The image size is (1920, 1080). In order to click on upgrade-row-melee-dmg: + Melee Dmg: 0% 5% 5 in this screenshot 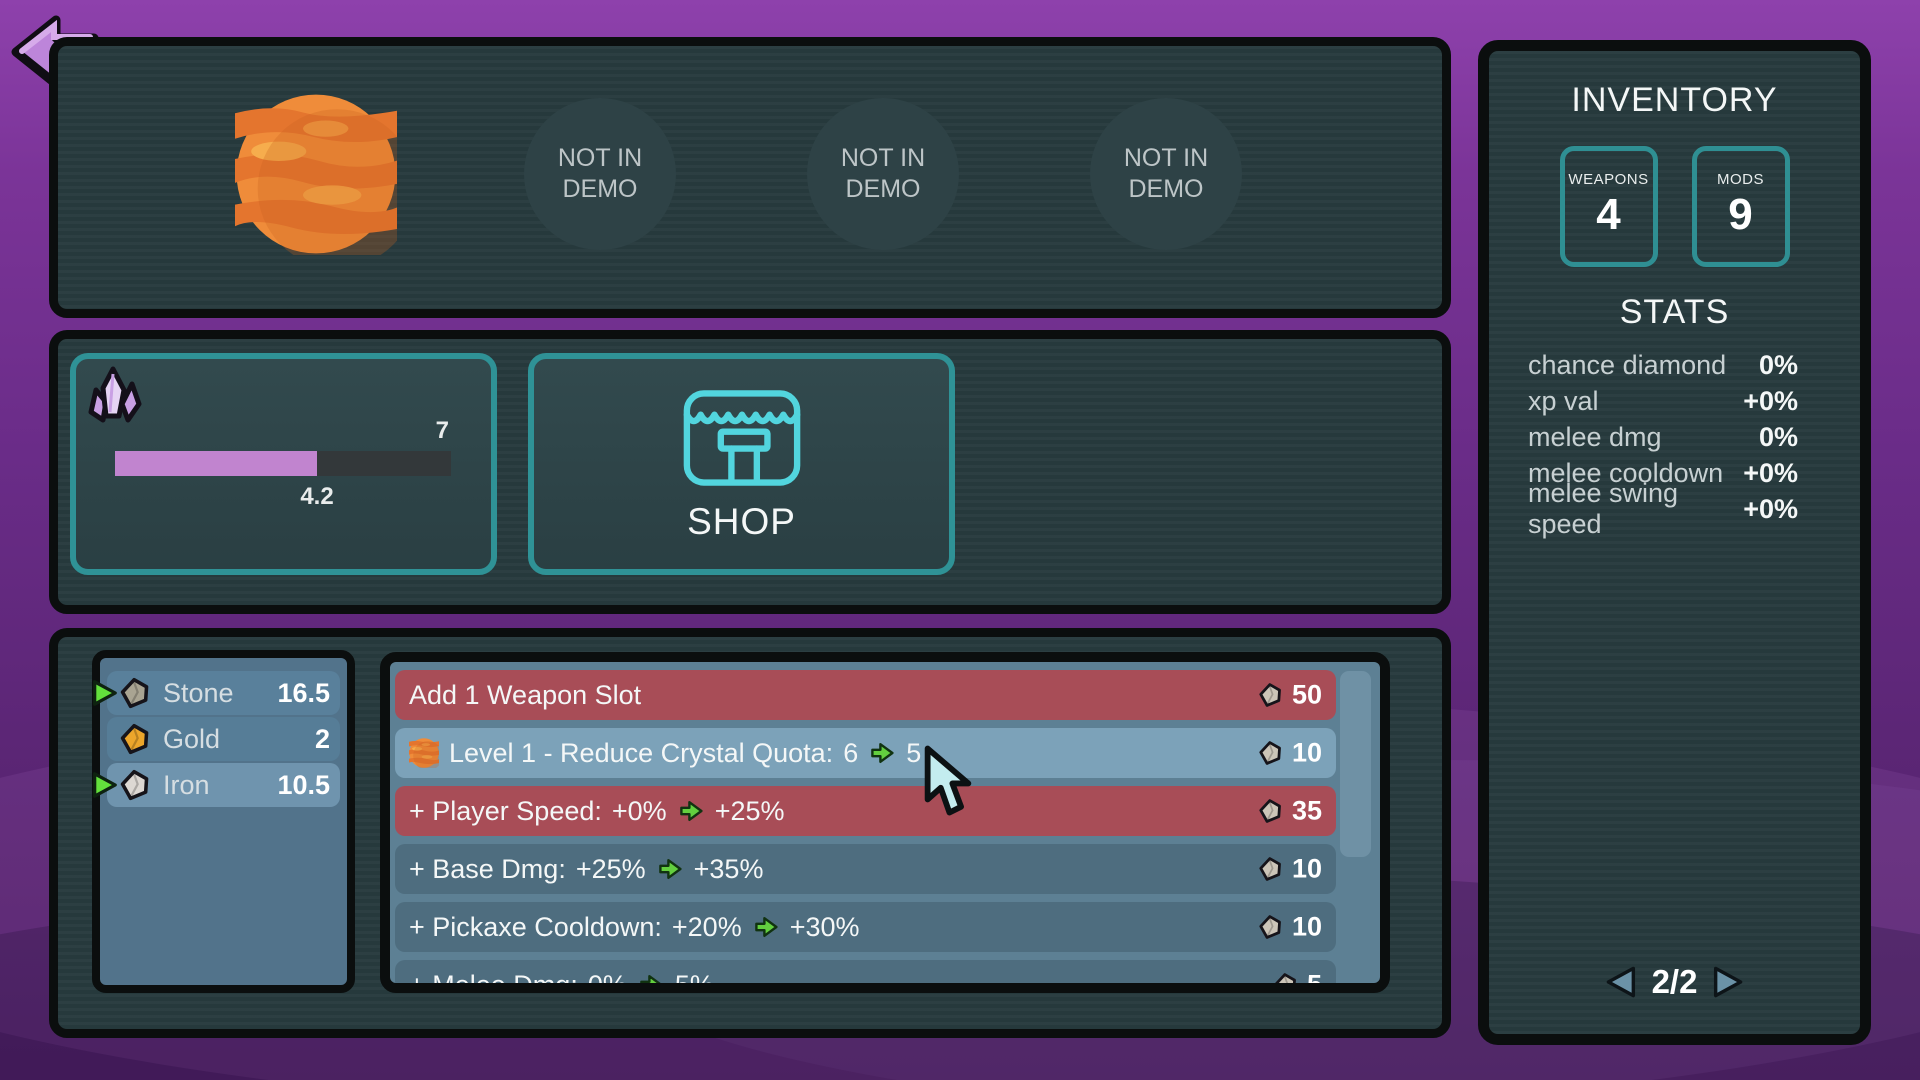, I will do `click(865, 977)`.